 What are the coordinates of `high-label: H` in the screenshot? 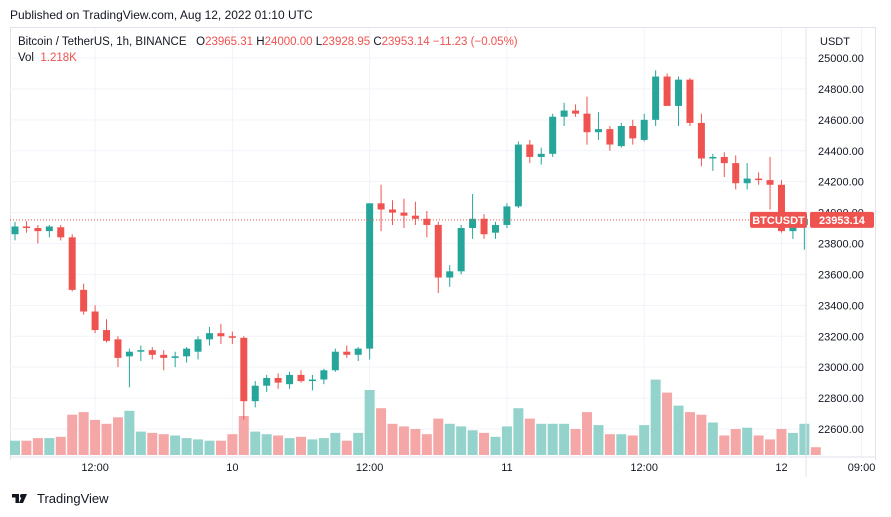 It's located at (260, 42).